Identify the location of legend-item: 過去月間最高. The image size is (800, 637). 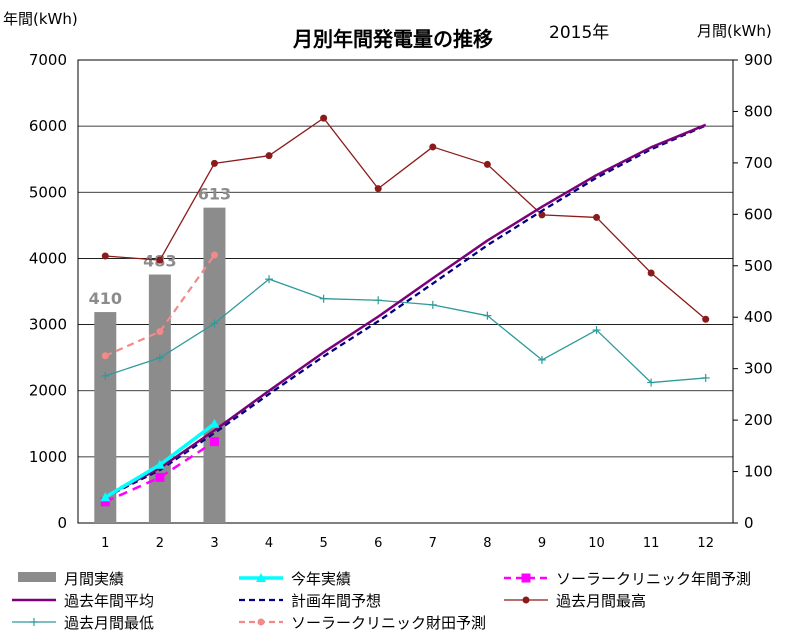
(575, 601).